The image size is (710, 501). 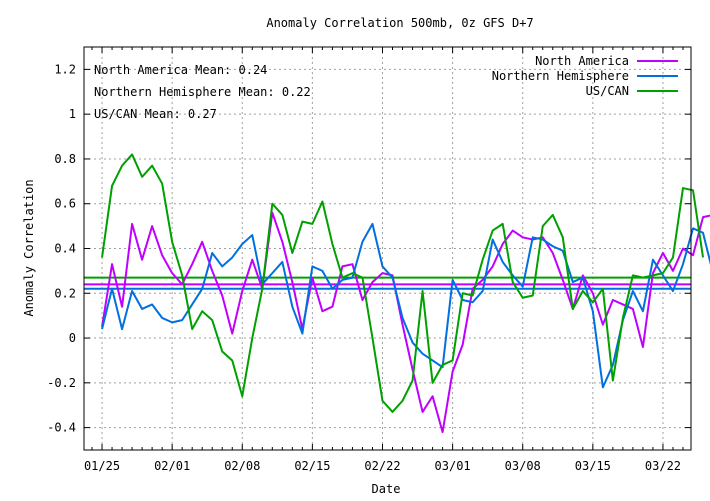 What do you see at coordinates (102, 466) in the screenshot?
I see `x-tick-label: 01/25` at bounding box center [102, 466].